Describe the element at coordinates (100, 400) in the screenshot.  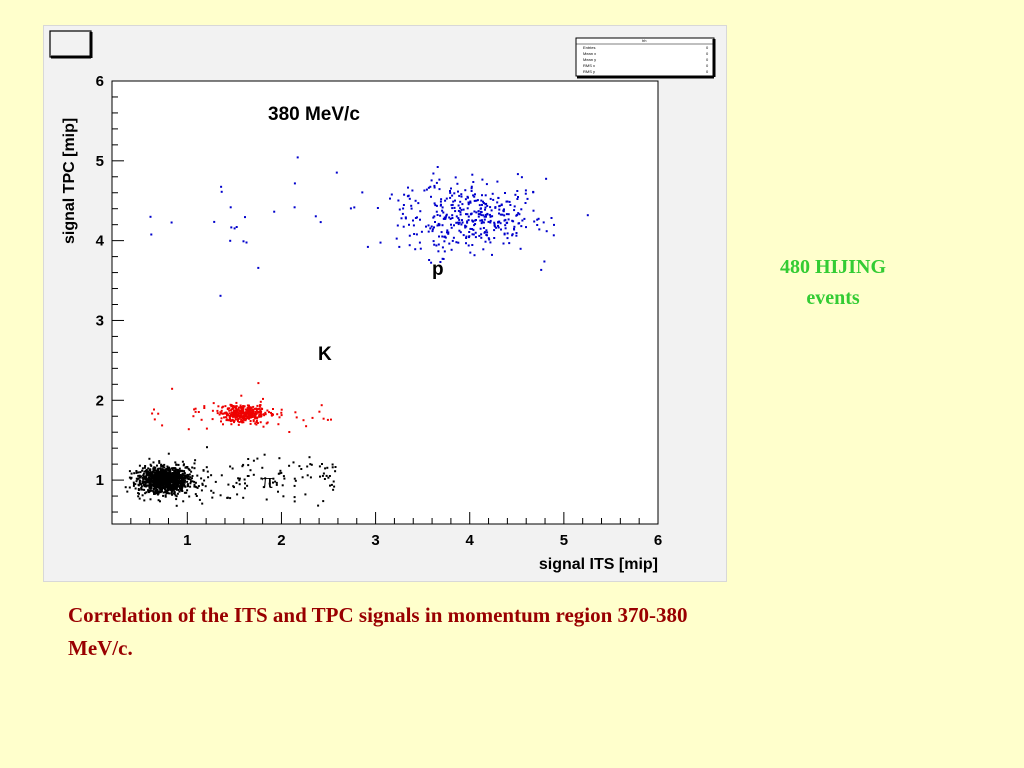
I see `y-tick-label: 2` at that location.